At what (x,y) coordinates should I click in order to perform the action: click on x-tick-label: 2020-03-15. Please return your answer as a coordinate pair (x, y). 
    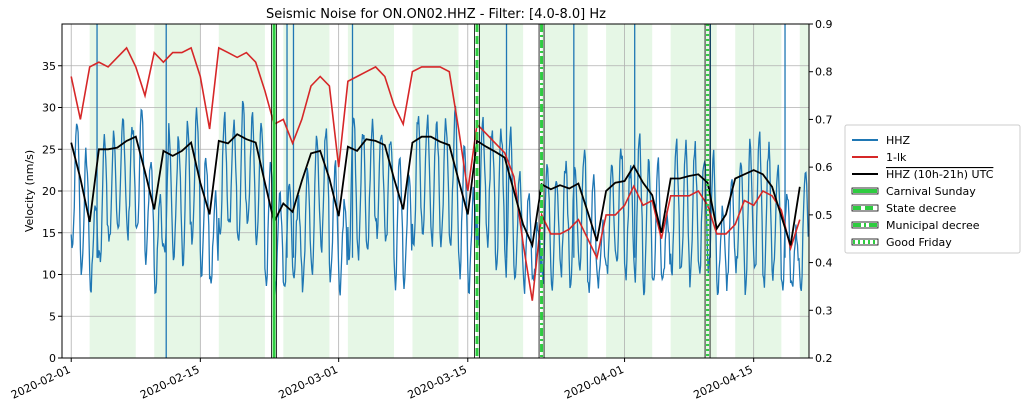
    Looking at the image, I should click on (437, 382).